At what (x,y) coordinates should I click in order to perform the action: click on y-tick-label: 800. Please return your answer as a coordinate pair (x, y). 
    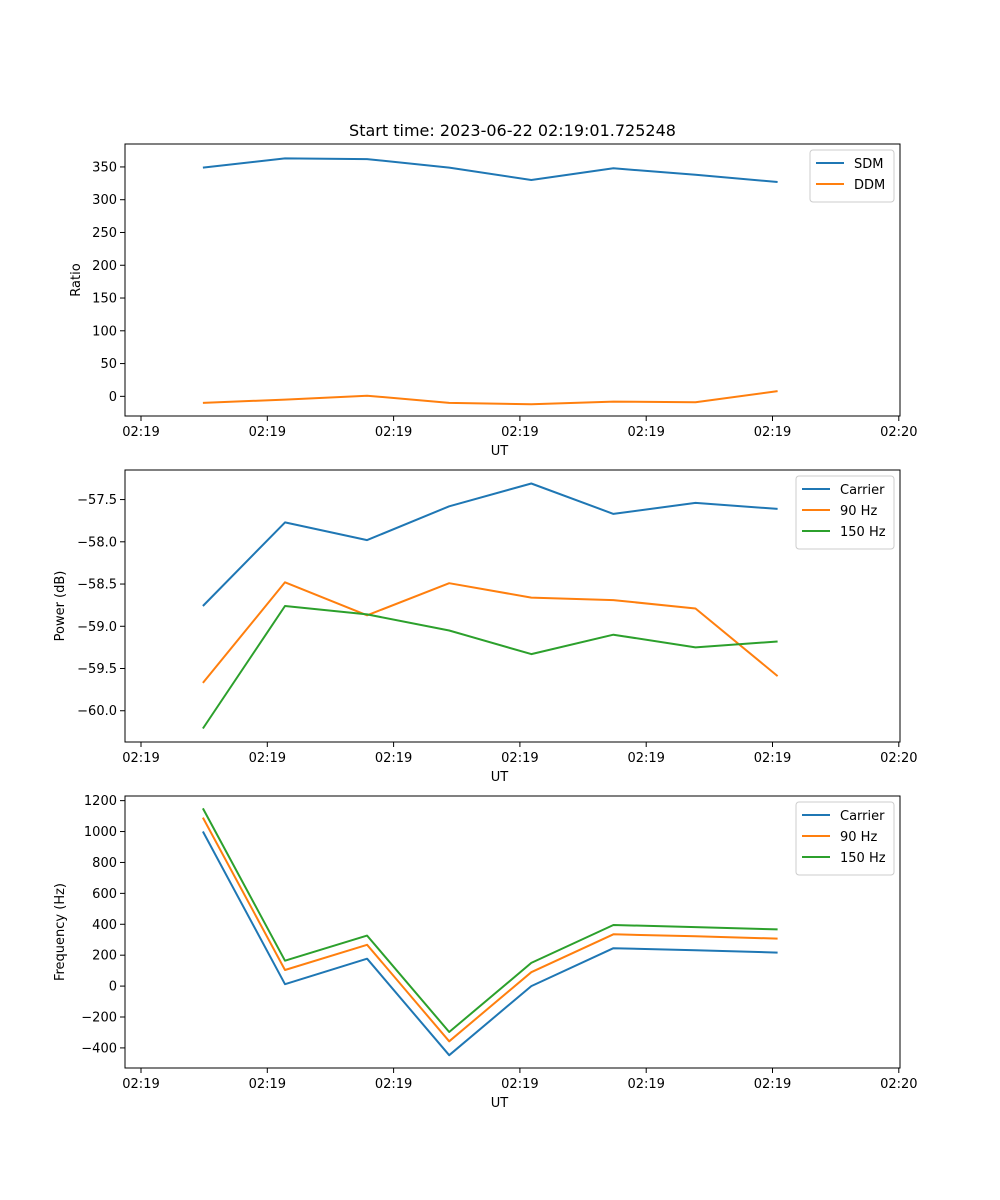
    Looking at the image, I should click on (104, 863).